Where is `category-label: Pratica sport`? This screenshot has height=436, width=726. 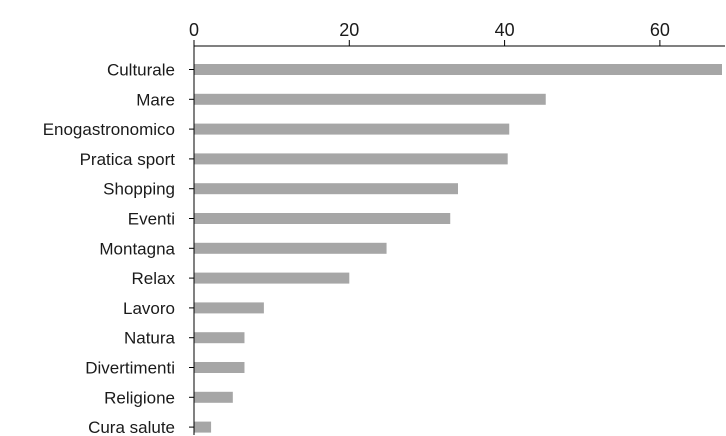
category-label: Pratica sport is located at coordinates (128, 159).